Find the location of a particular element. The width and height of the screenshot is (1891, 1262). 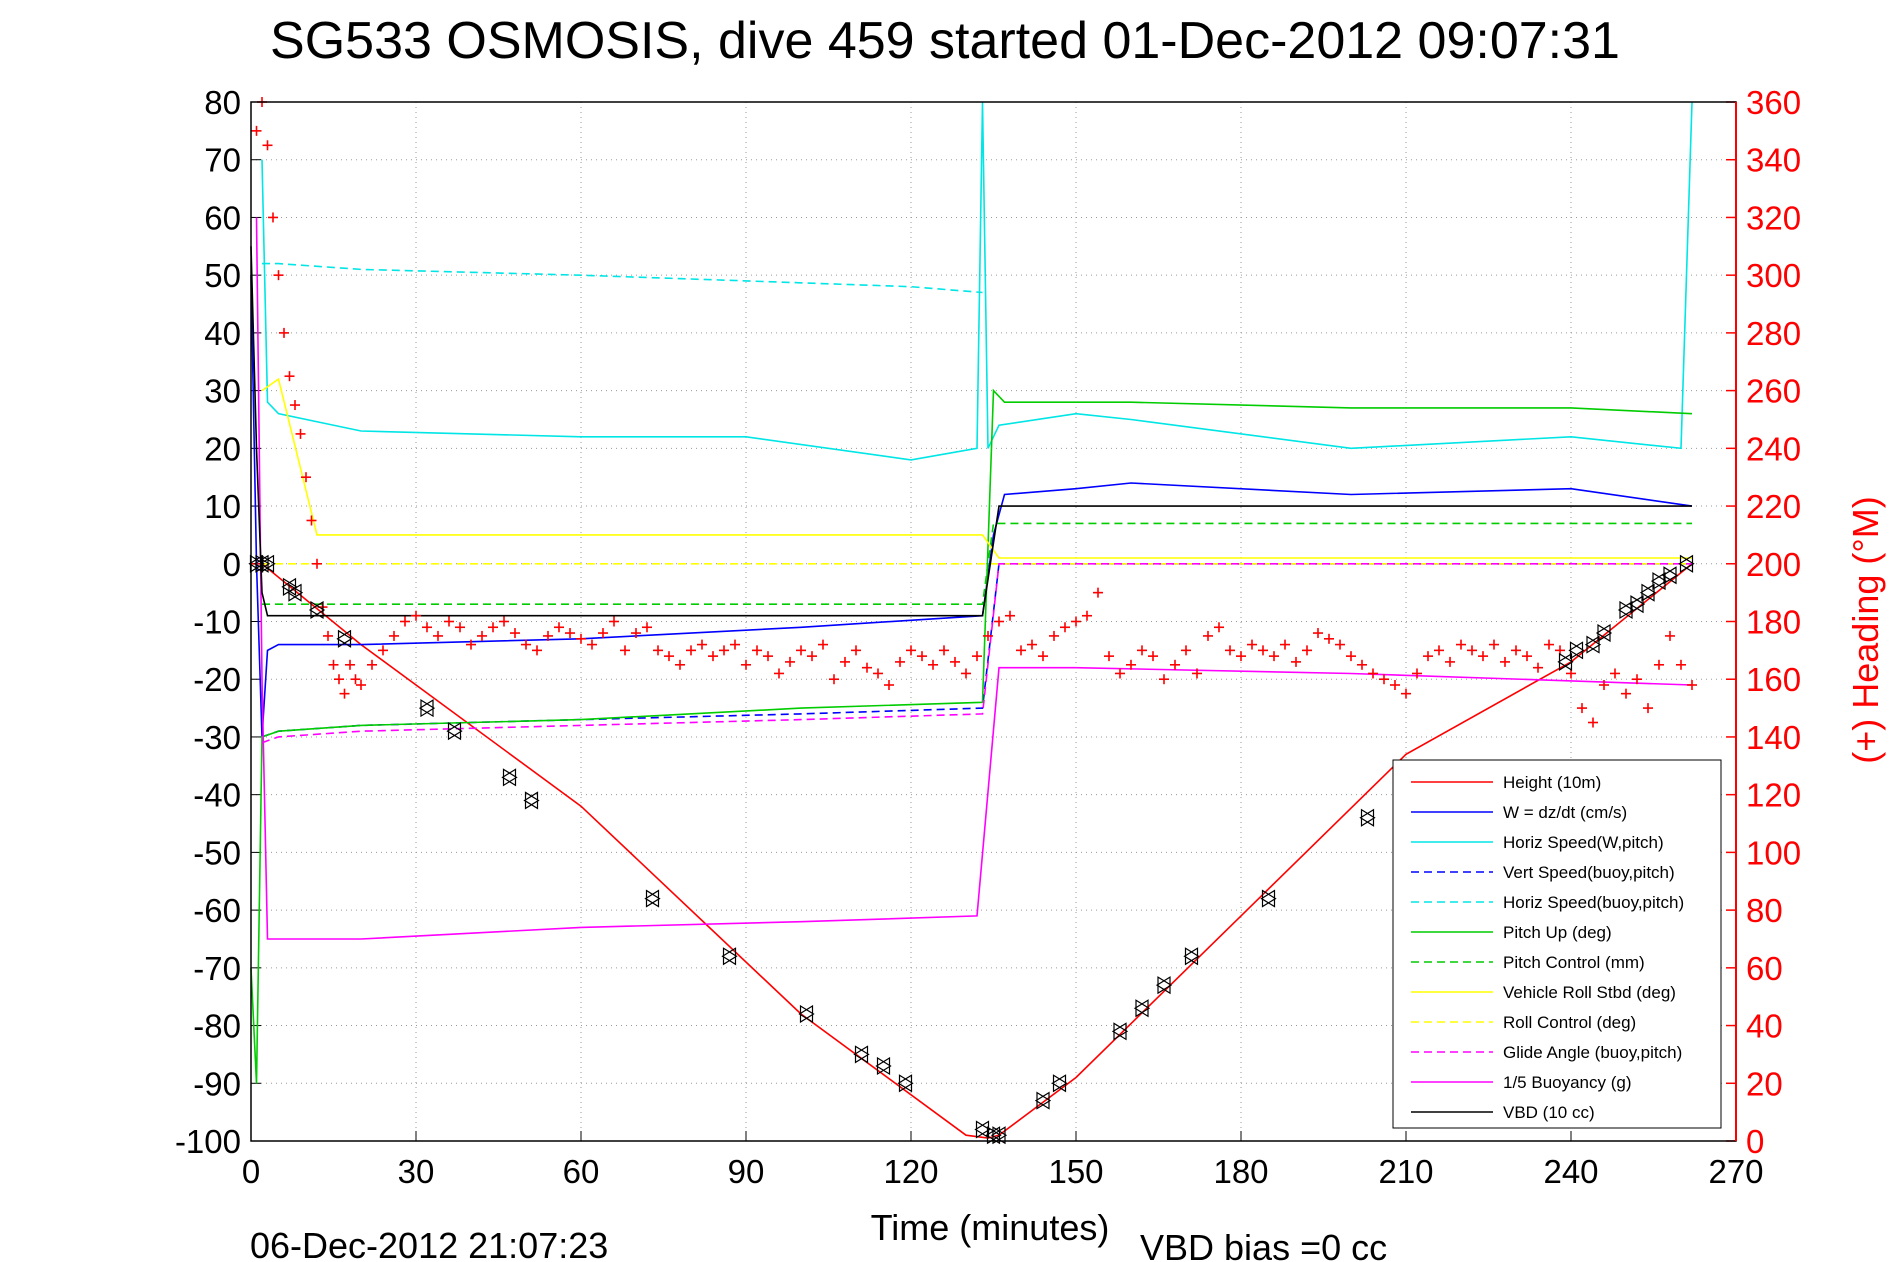

x-tick-label: 270 is located at coordinates (1735, 1171).